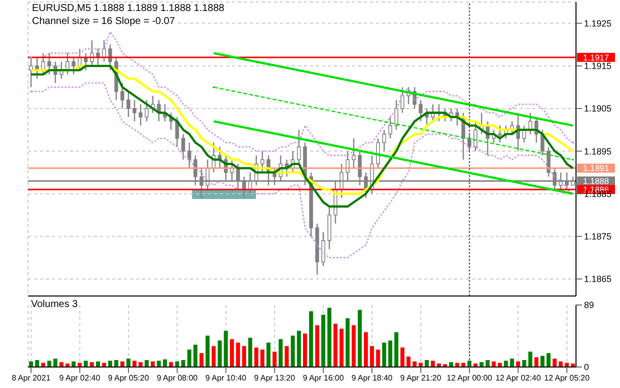 The width and height of the screenshot is (620, 388). I want to click on x-tick-label: 9 Apr 02:40, so click(80, 378).